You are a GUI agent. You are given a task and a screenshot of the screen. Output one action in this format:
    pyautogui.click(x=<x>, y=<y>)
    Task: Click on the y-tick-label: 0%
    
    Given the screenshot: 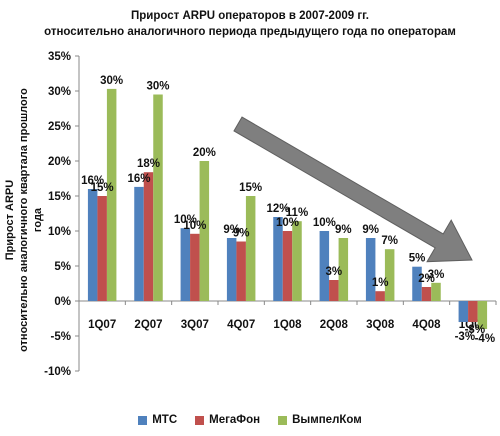 What is the action you would take?
    pyautogui.click(x=62, y=302)
    